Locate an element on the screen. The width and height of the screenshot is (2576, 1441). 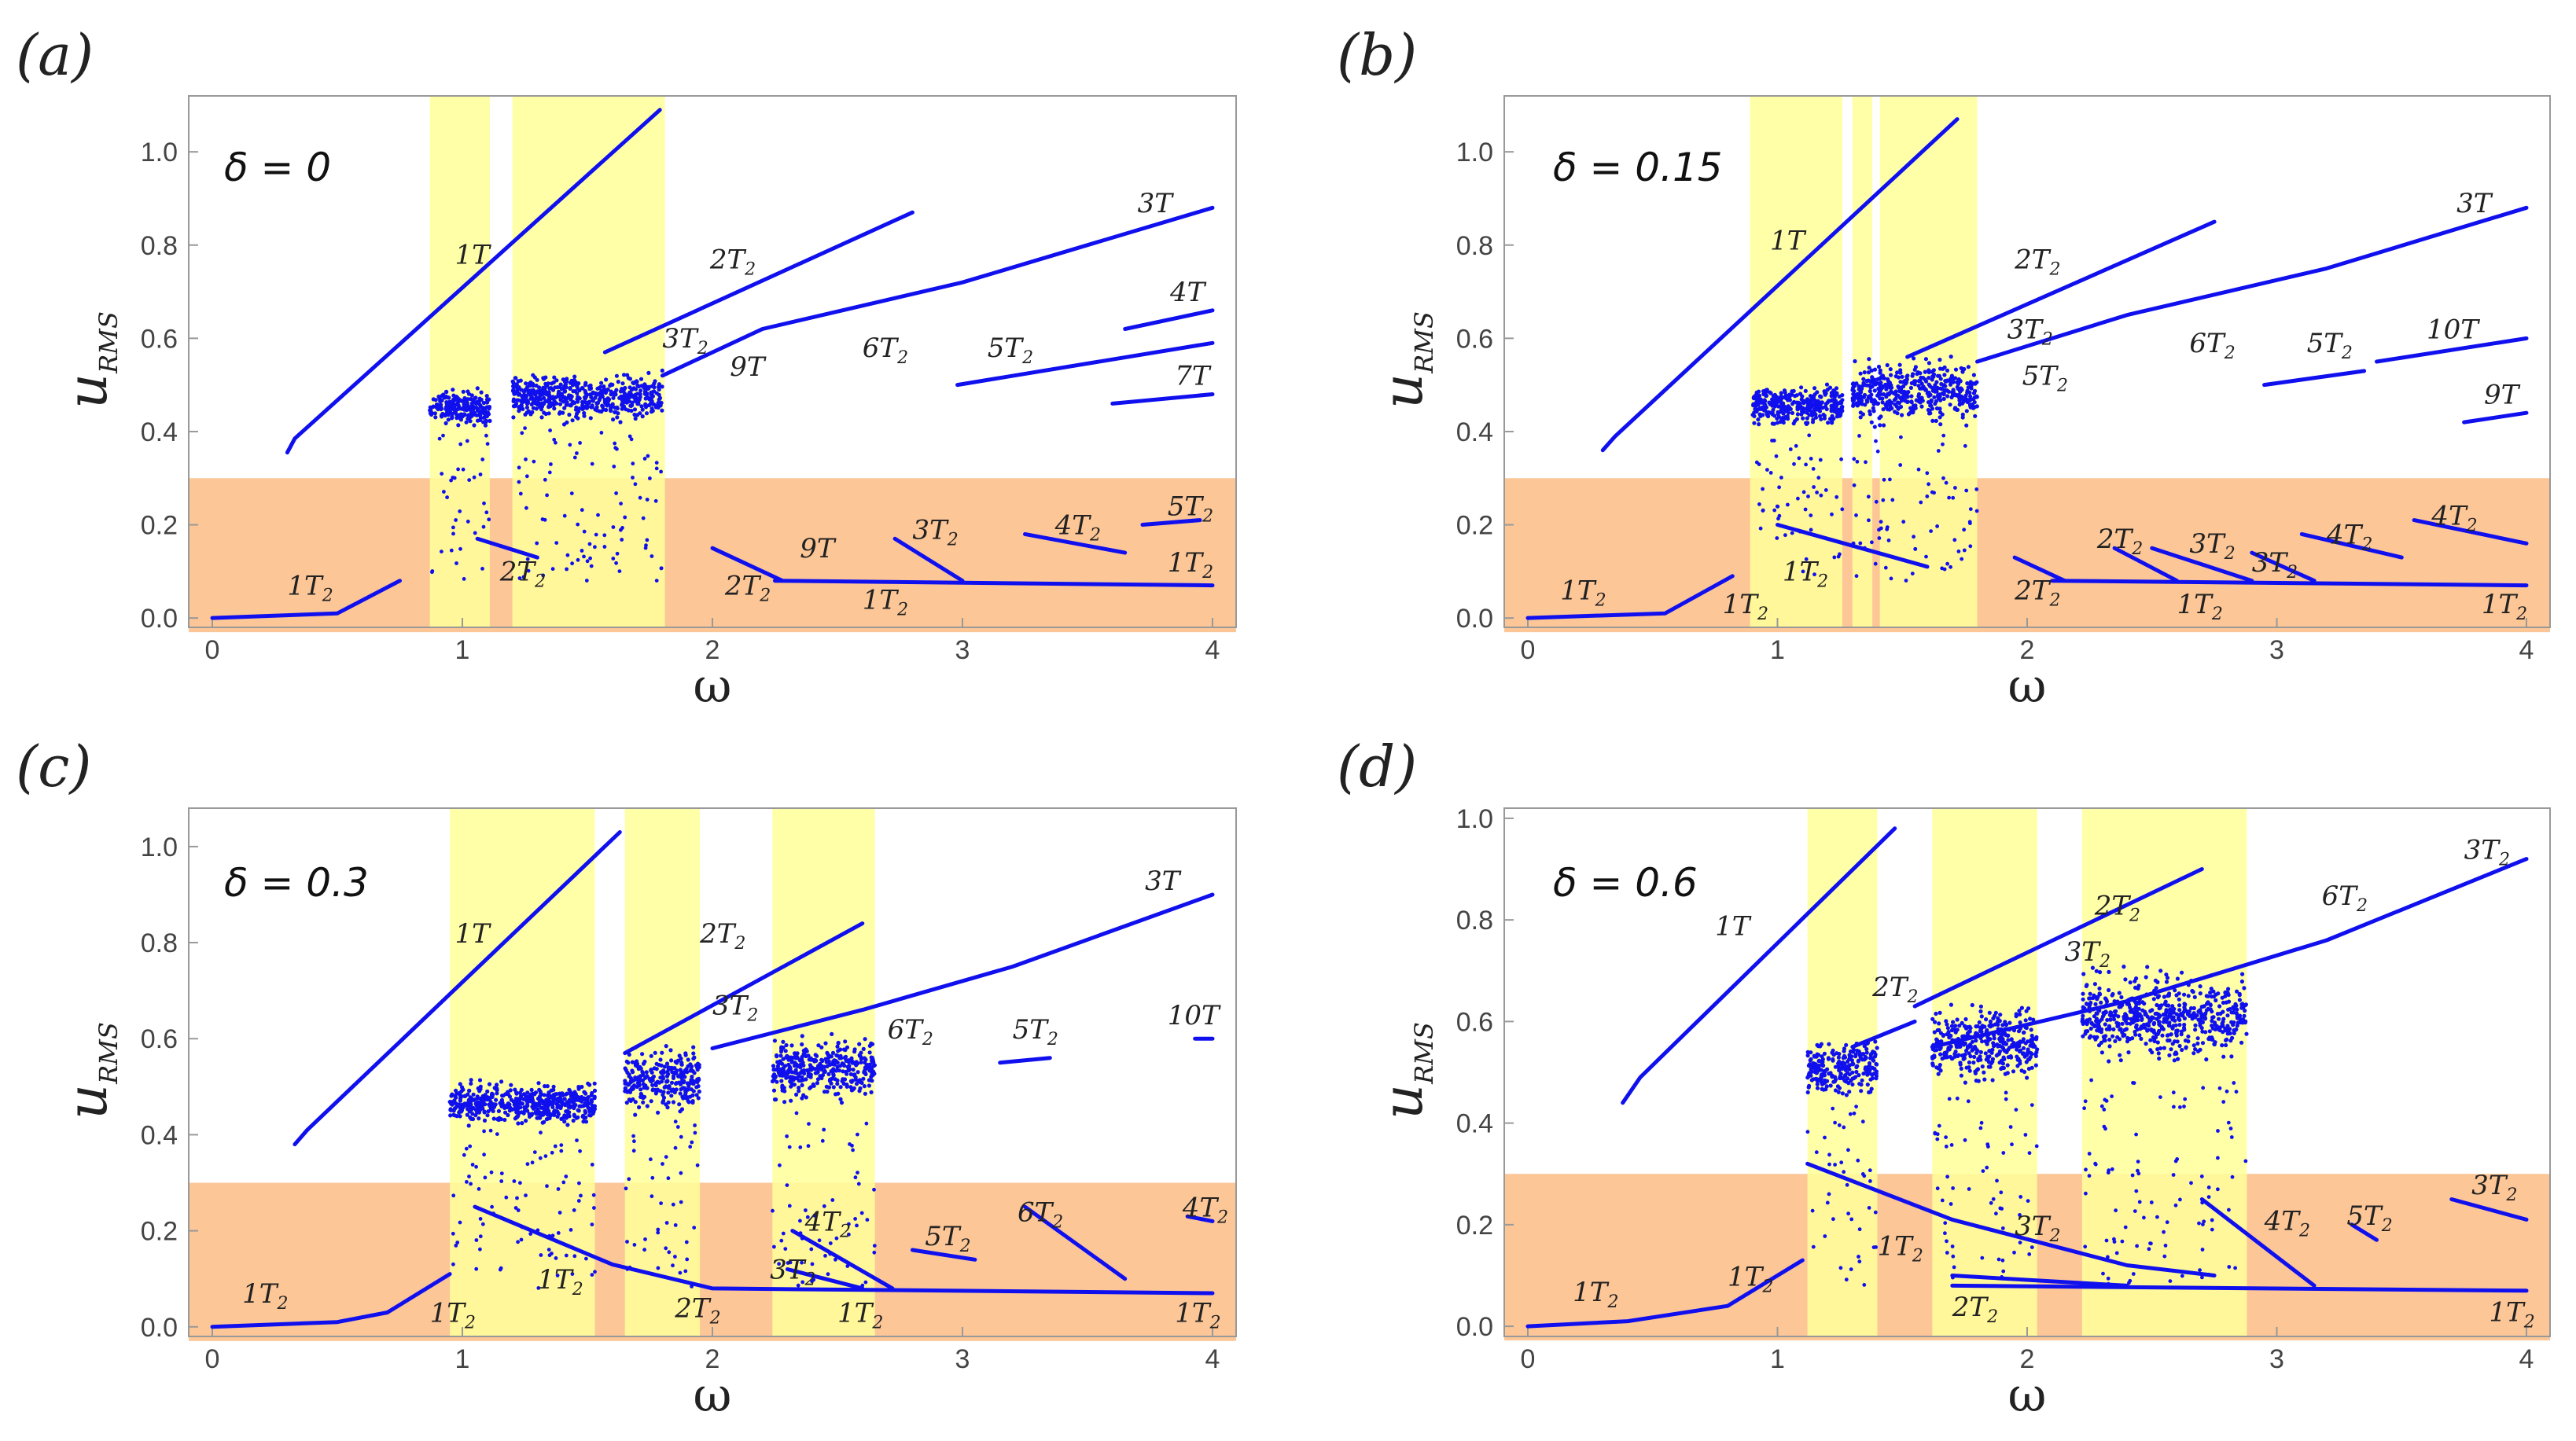
y-tick-label: 0.0 is located at coordinates (1474, 1327).